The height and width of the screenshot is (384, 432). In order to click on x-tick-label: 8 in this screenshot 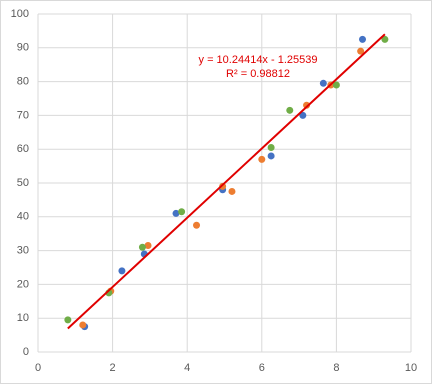, I will do `click(336, 368)`.